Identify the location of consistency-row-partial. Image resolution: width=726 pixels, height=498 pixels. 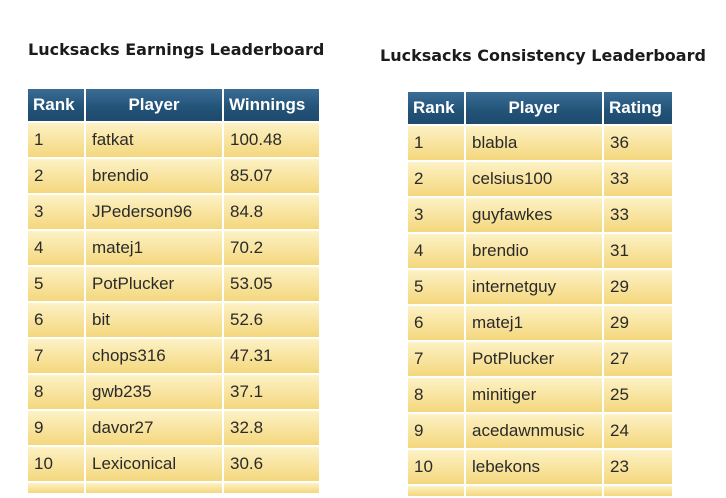
(540, 491).